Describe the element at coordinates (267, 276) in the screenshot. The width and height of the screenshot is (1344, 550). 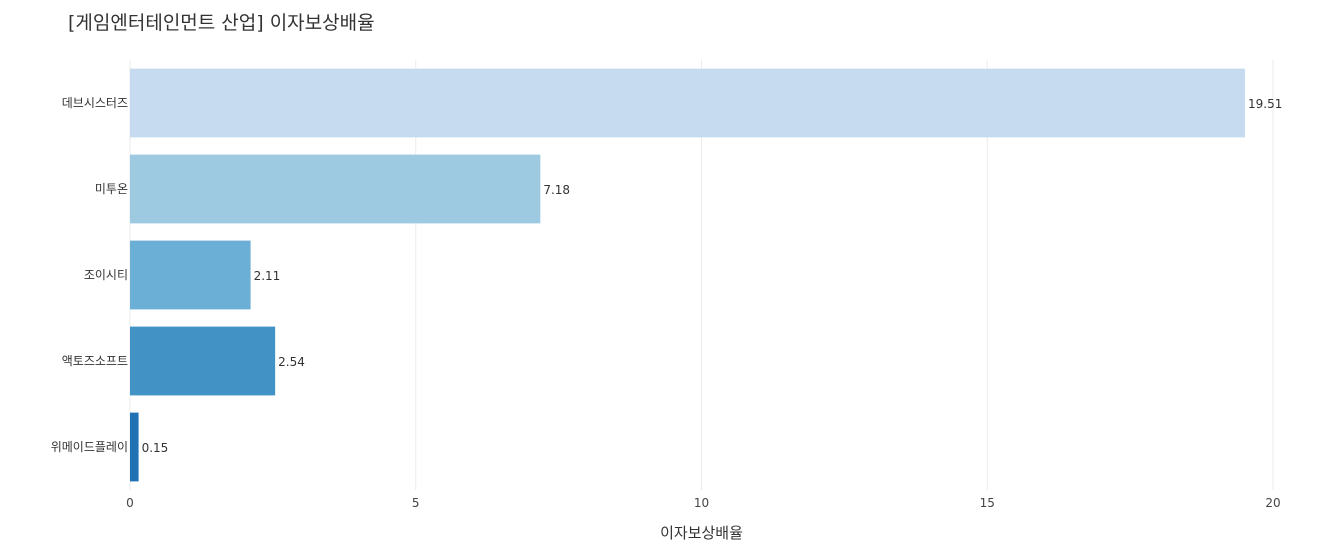
I see `data-label: 2.11` at that location.